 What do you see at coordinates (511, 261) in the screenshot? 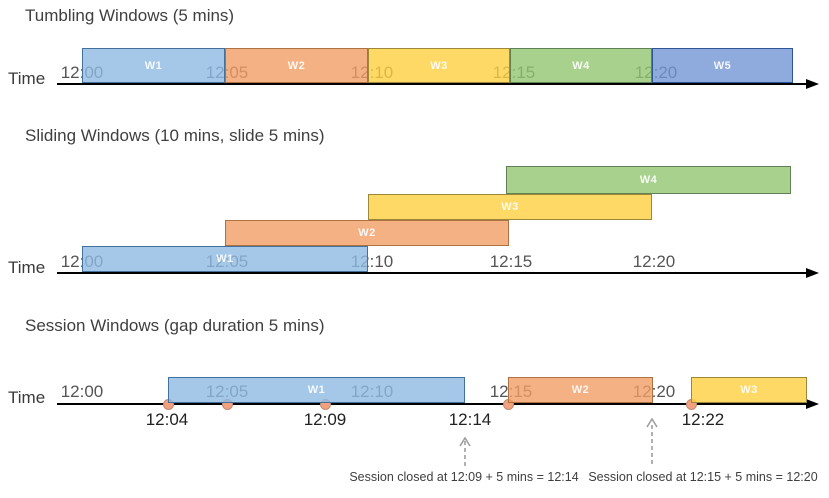
I see `sliding-tick: 12:15` at bounding box center [511, 261].